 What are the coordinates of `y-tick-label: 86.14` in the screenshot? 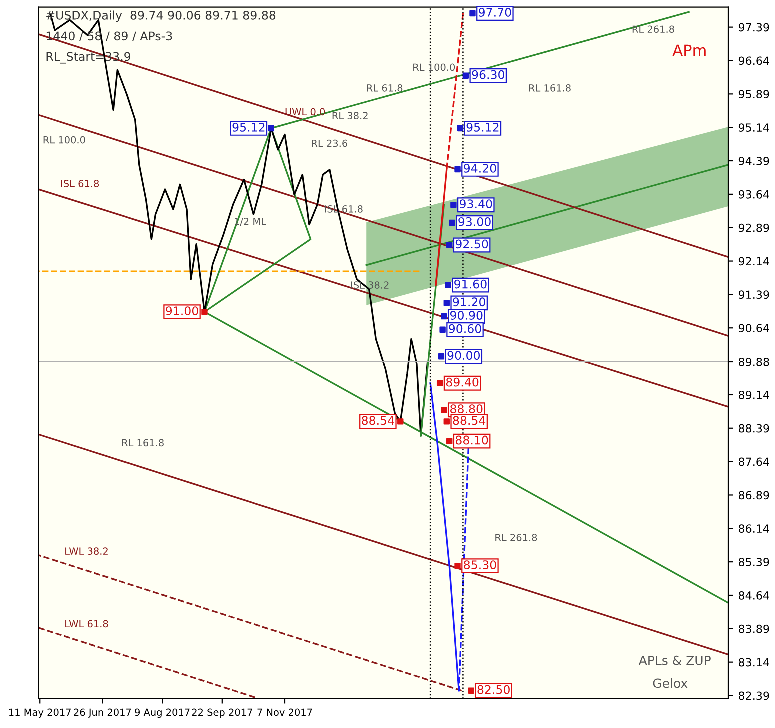 It's located at (754, 529).